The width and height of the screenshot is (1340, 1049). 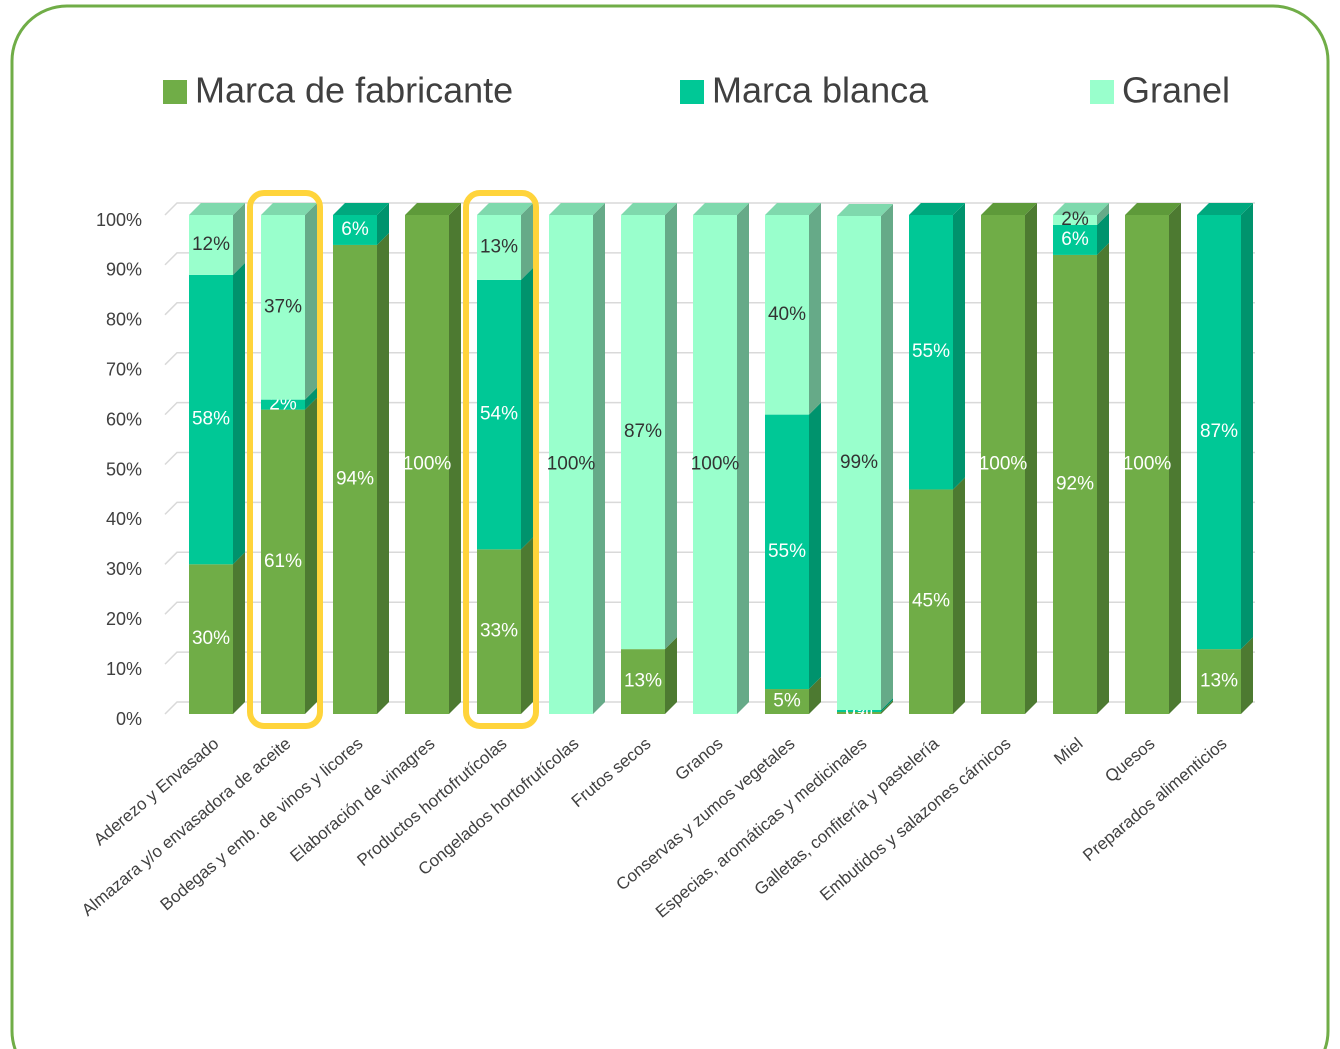 I want to click on legend-label: Marca de fabricante, so click(x=354, y=90).